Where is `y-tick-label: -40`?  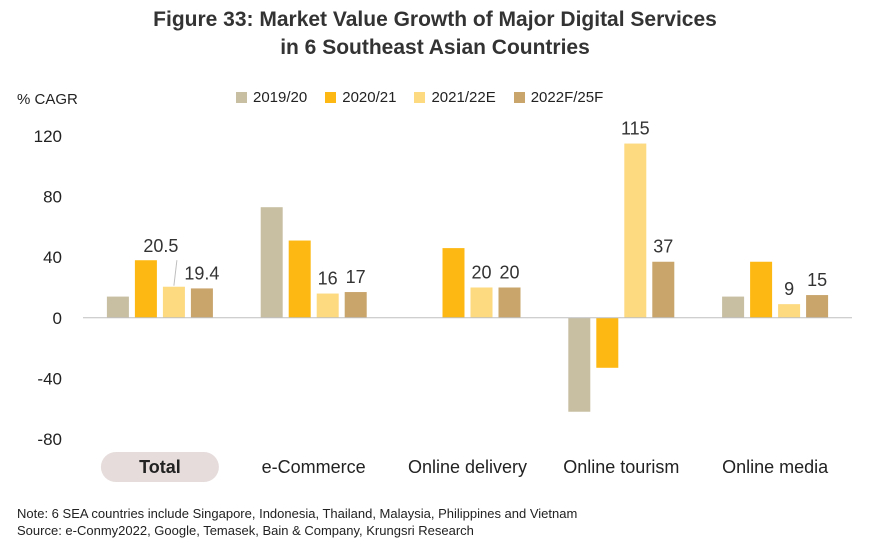
y-tick-label: -40 is located at coordinates (49, 378).